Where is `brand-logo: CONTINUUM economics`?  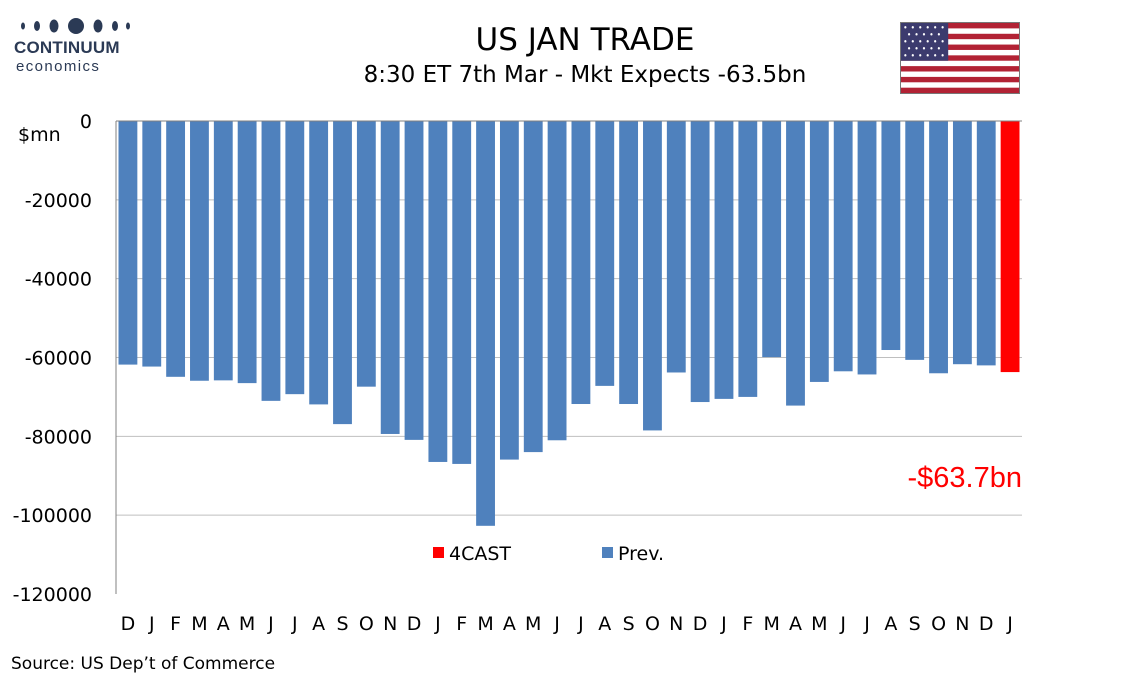 brand-logo: CONTINUUM economics is located at coordinates (74, 45).